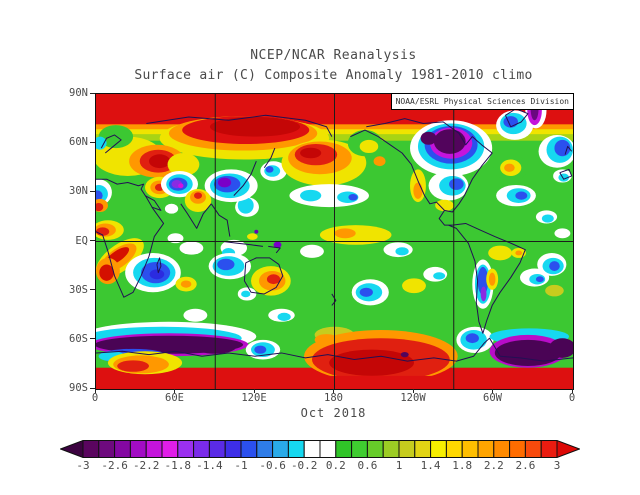 This screenshot has width=640, height=495. I want to click on lon-label: 60E, so click(174, 398).